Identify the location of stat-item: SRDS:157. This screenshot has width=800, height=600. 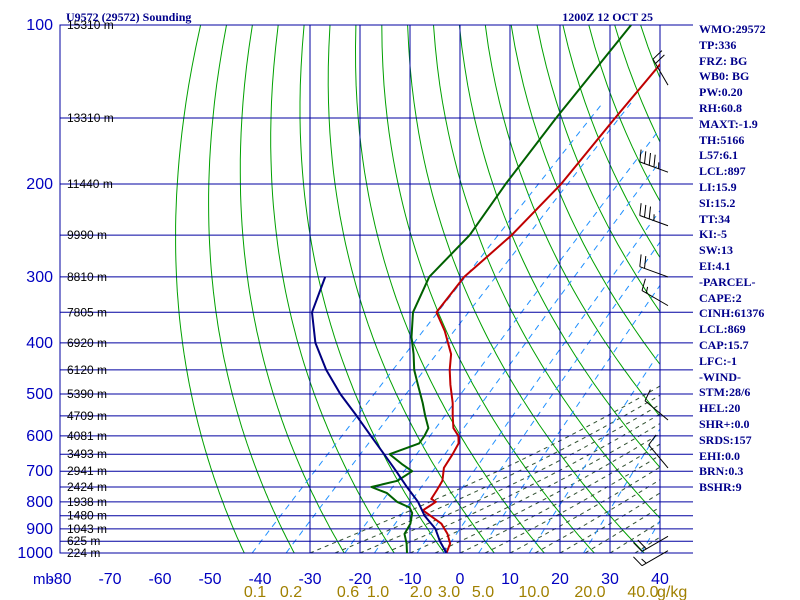
(725, 439).